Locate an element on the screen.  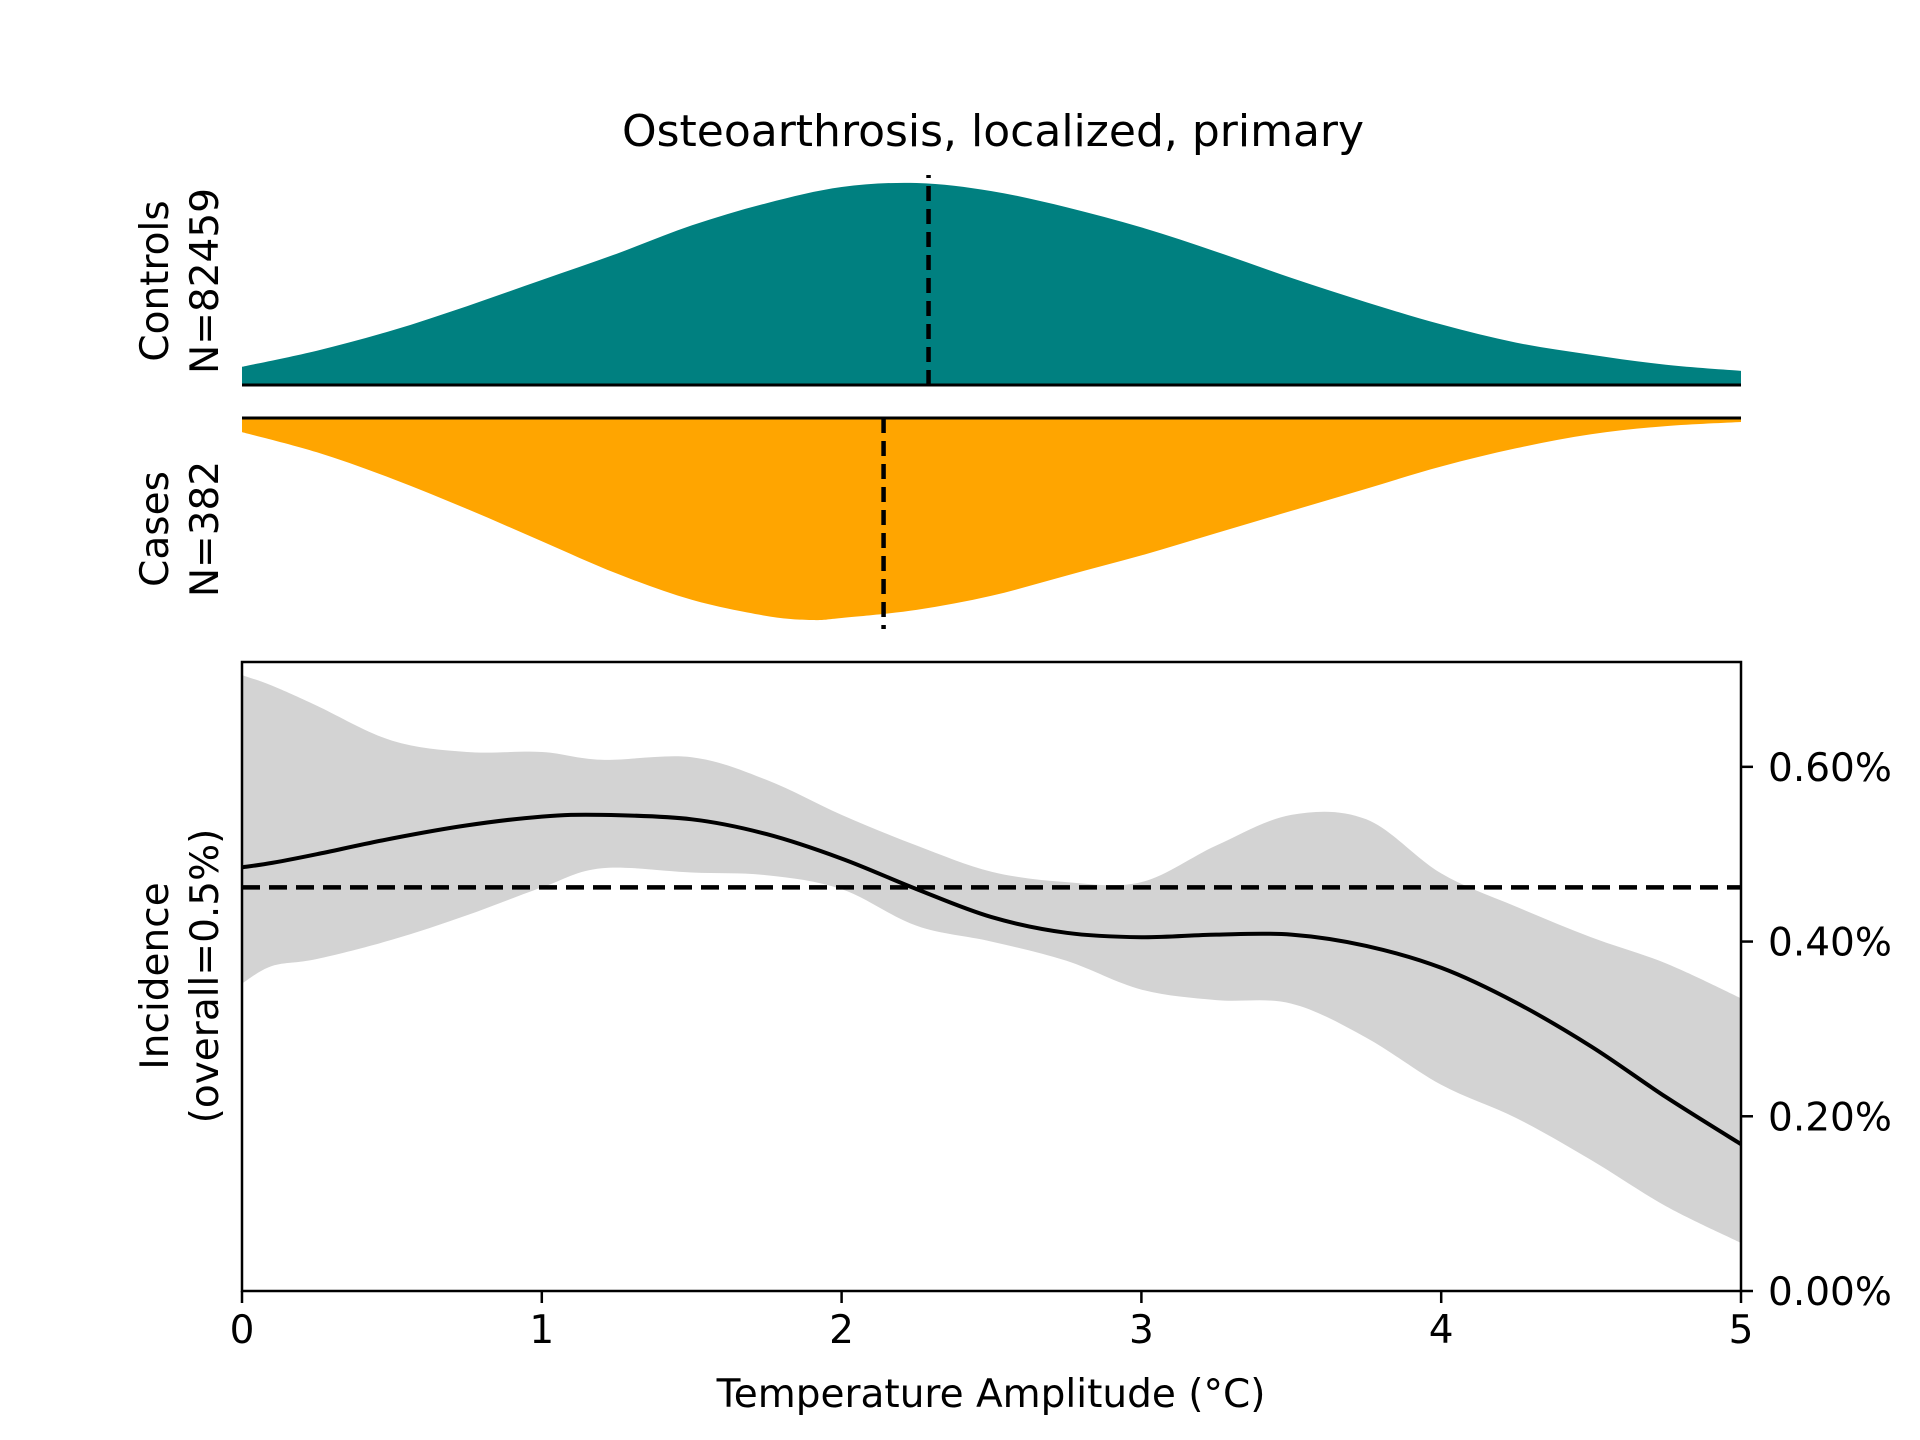
x-tick-label: 3 is located at coordinates (1141, 1330).